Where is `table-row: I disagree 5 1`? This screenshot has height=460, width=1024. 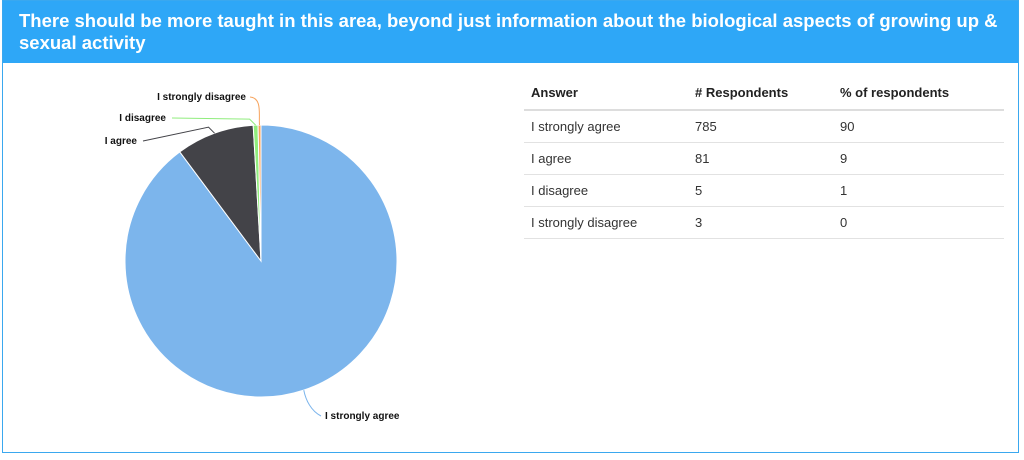
table-row: I disagree 5 1 is located at coordinates (764, 190).